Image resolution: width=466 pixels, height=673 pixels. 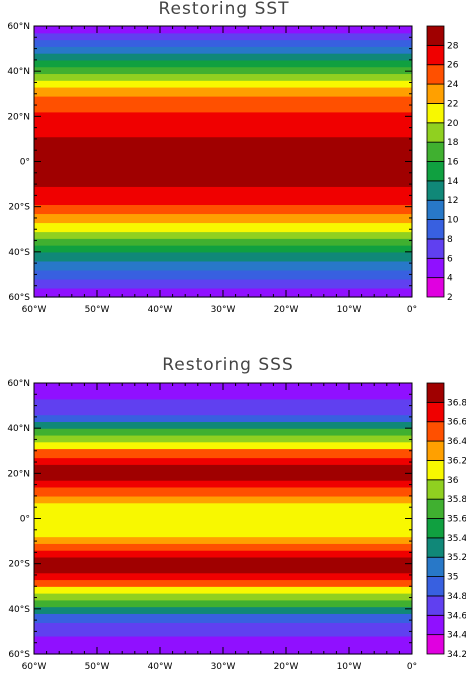 What do you see at coordinates (223, 310) in the screenshot?
I see `sst-xtick-label: 30°W` at bounding box center [223, 310].